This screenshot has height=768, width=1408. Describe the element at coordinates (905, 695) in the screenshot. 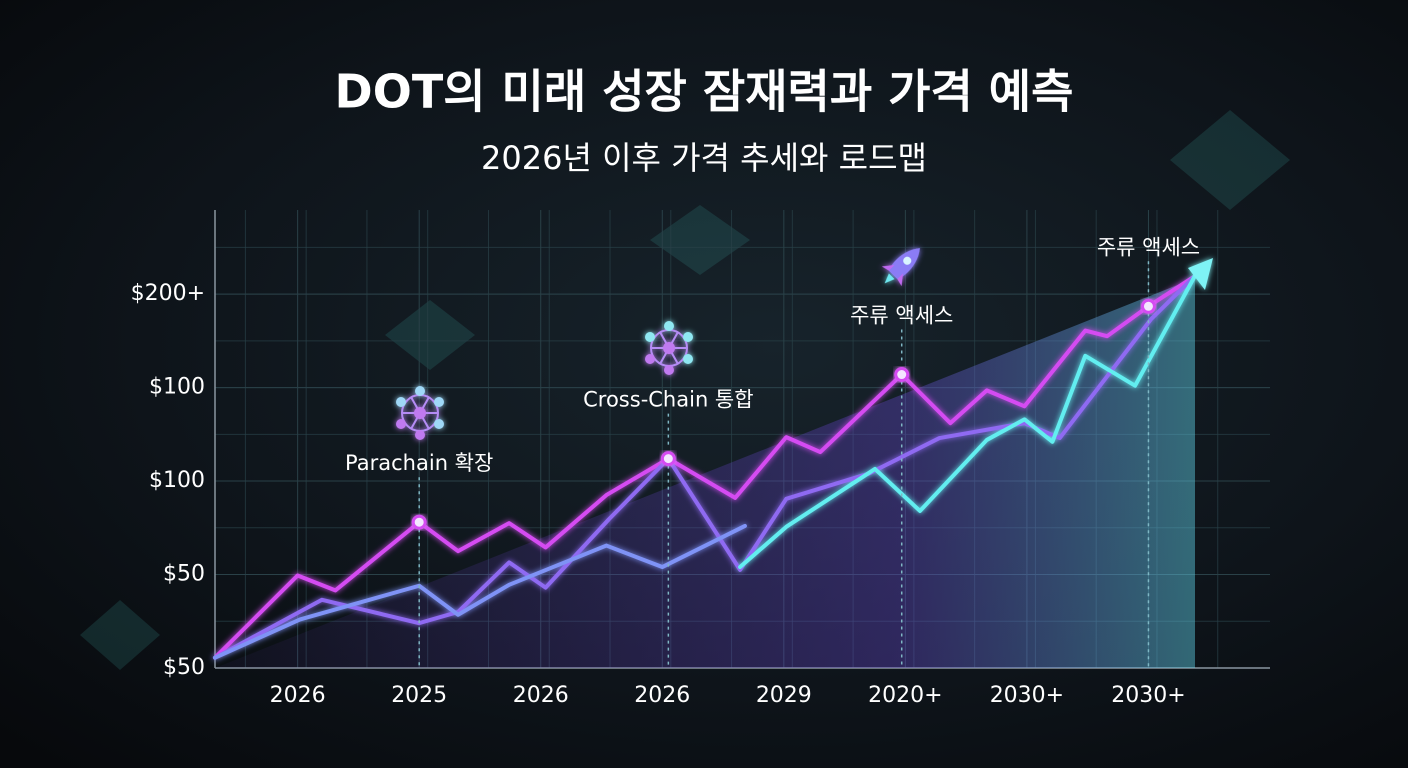

I see `x-tick-label: 2020+` at that location.